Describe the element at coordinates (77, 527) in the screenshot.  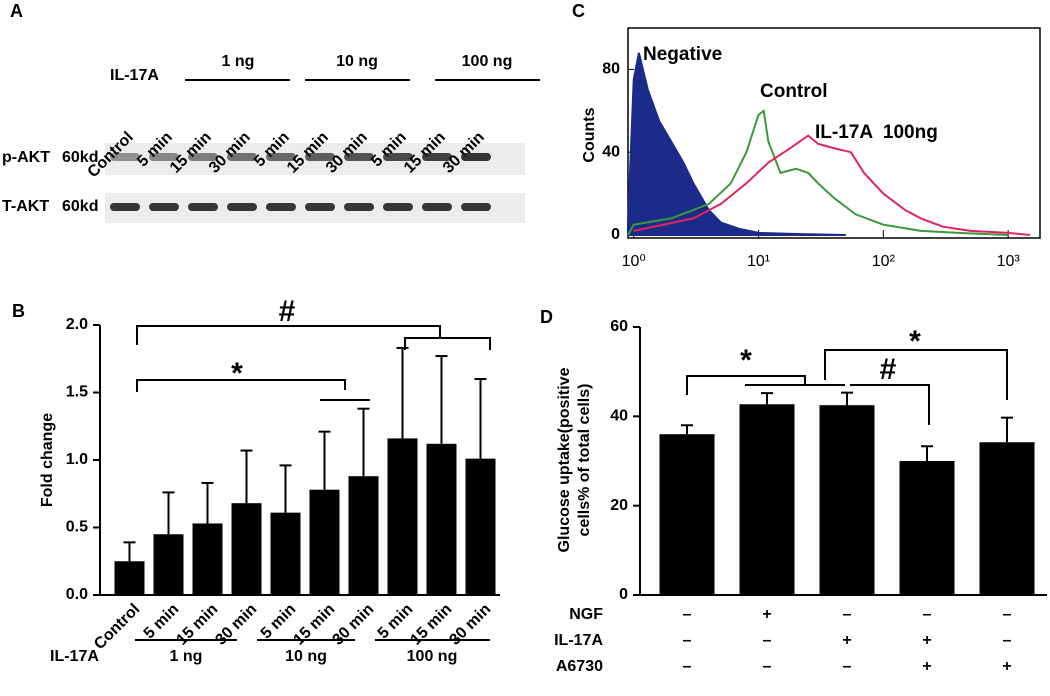
I see `y-tick-label: 0.5` at that location.